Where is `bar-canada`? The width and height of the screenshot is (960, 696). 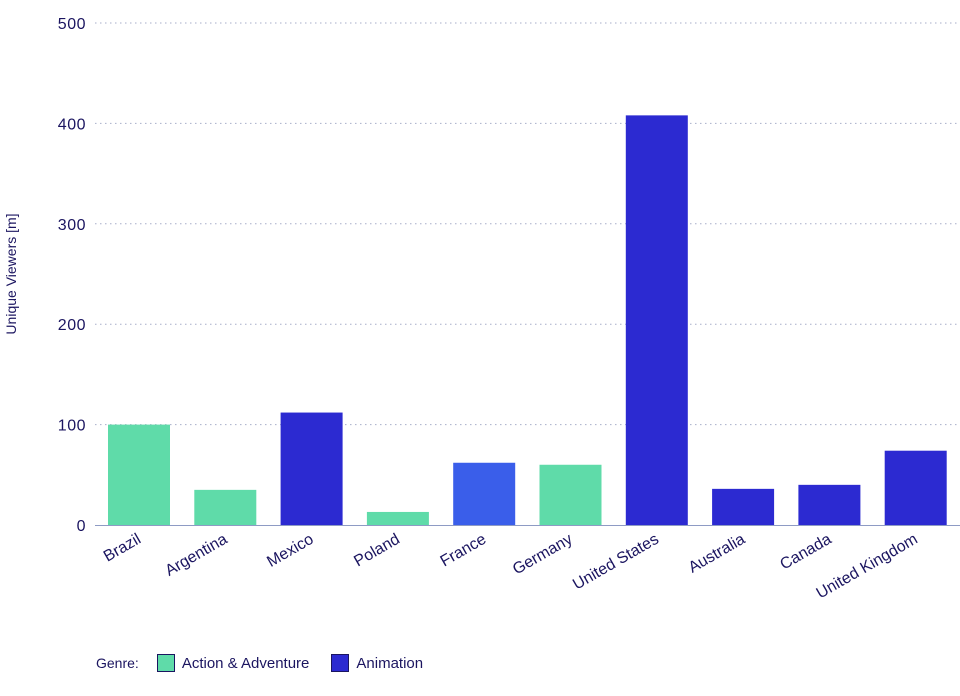 bar-canada is located at coordinates (829, 504).